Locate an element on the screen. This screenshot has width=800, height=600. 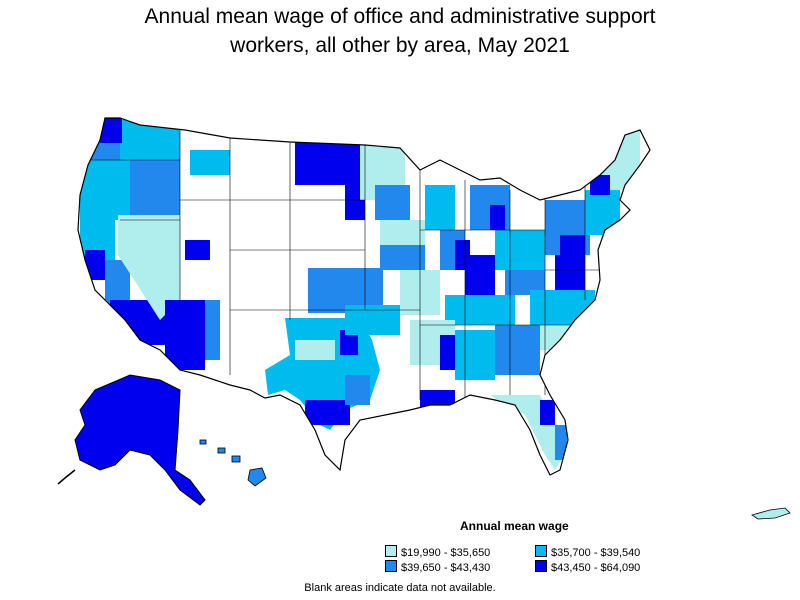
footnote: Blank areas indicate data not available. is located at coordinates (400, 588).